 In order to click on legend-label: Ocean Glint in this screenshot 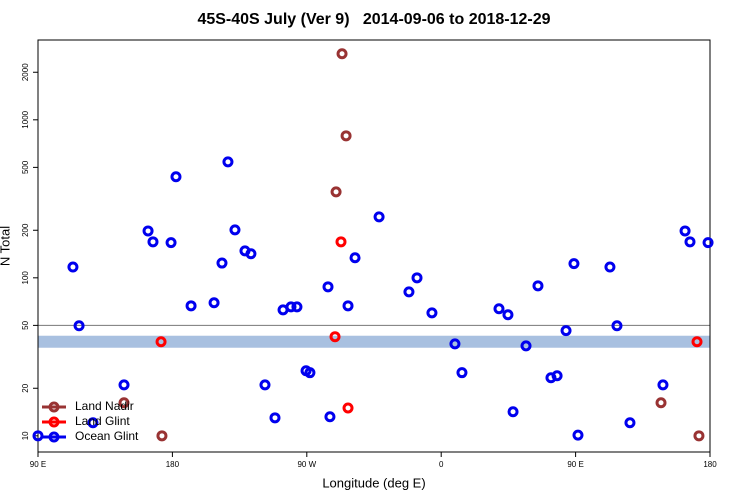, I will do `click(107, 436)`.